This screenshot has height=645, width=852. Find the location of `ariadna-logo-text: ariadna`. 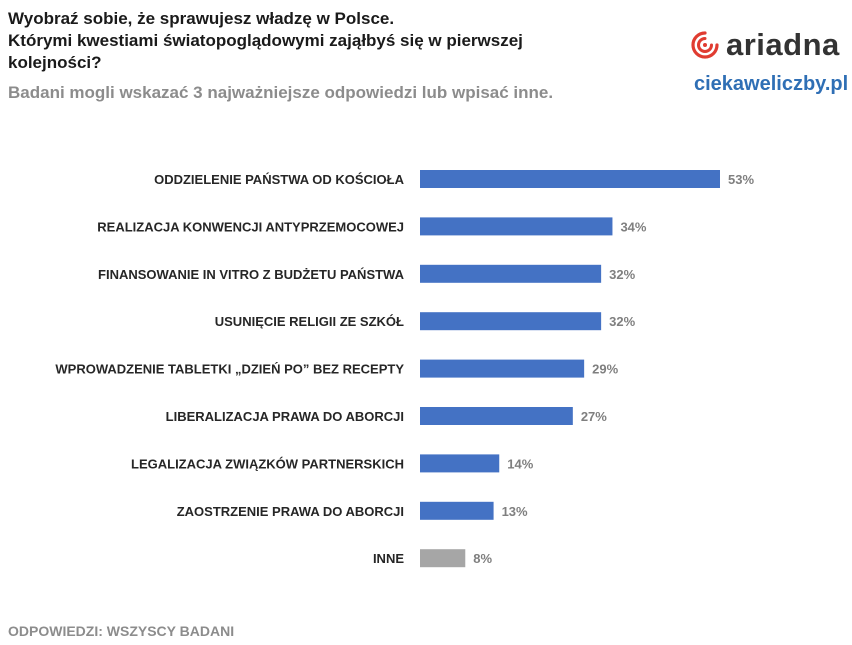

ariadna-logo-text: ariadna is located at coordinates (783, 44).